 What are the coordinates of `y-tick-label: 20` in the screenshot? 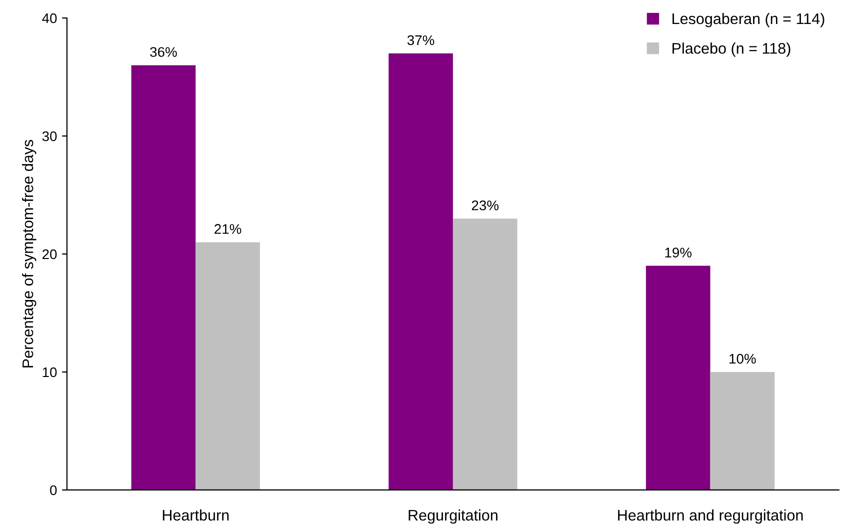 It's located at (49, 254).